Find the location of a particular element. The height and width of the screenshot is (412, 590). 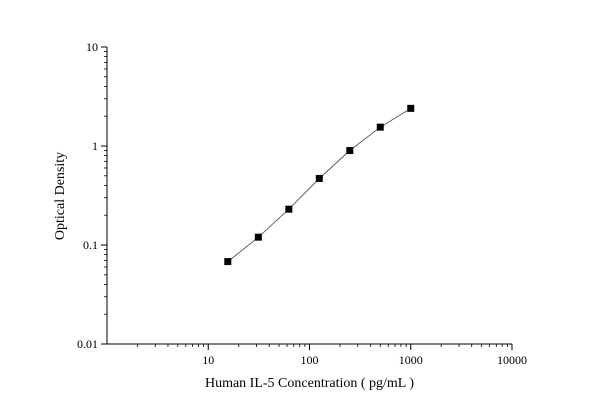

x-axis-ticks: 10 100 1000 10000 is located at coordinates (332, 355).